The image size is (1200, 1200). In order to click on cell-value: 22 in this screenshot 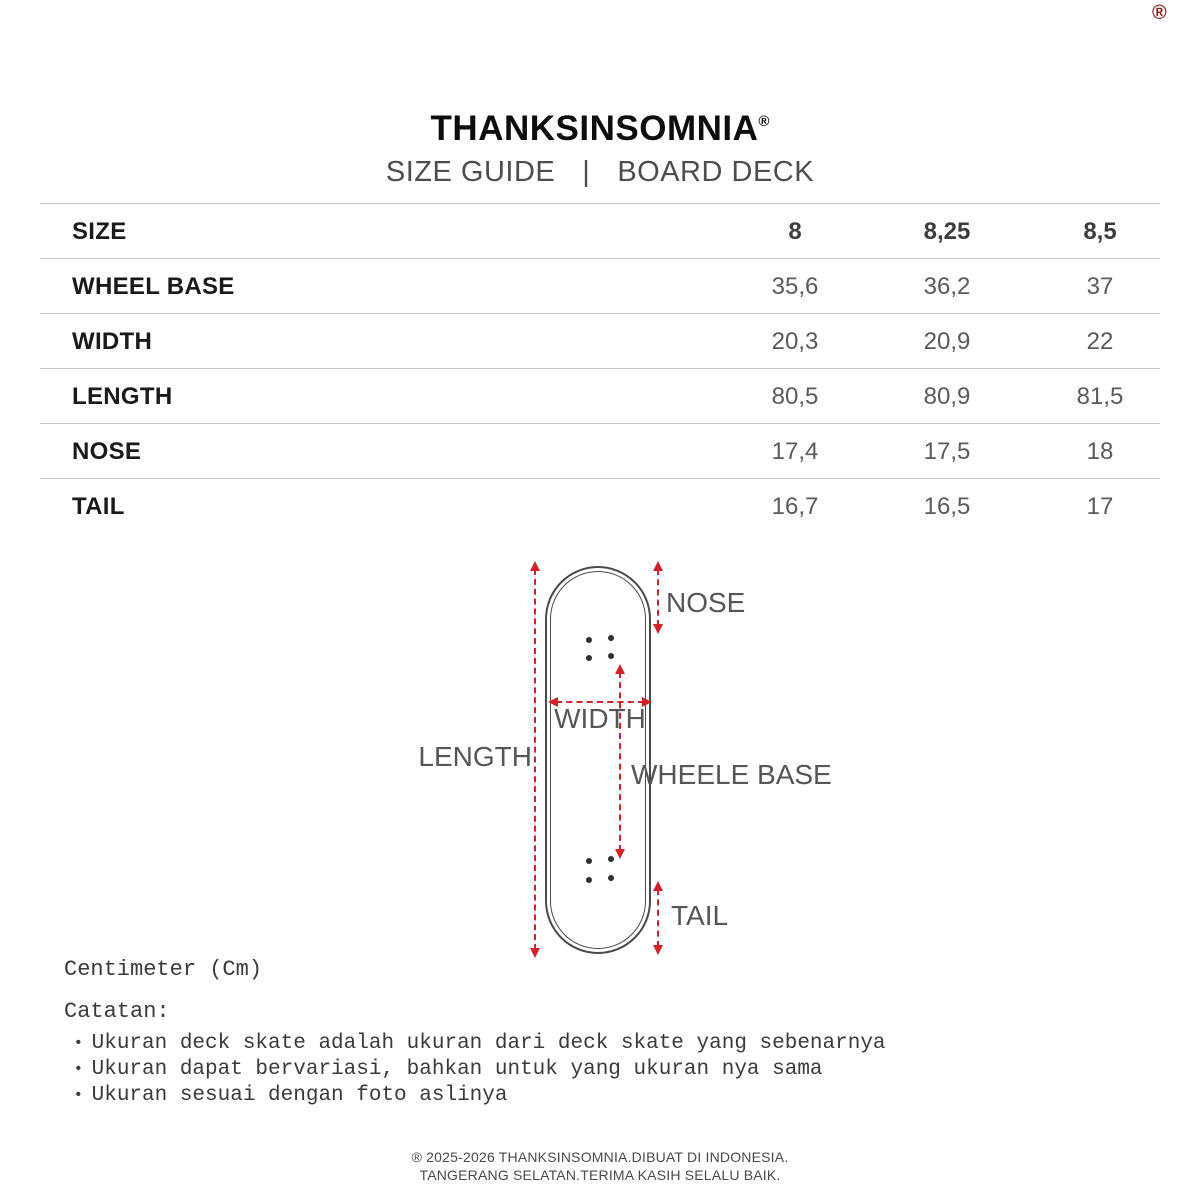, I will do `click(1100, 341)`.